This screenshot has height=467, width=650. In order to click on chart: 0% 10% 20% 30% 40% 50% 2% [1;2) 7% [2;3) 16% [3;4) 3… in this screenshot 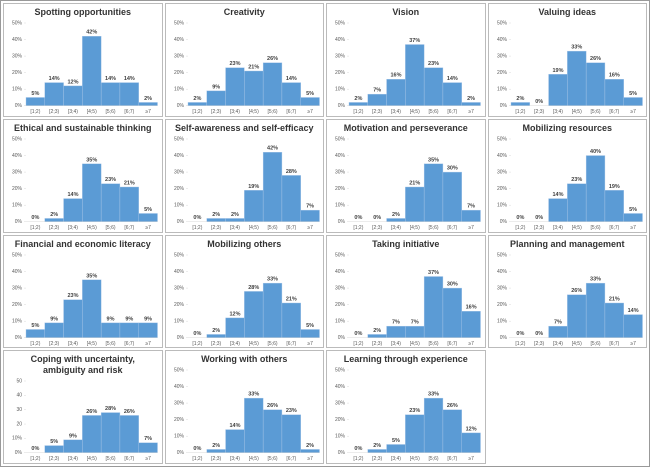, I will do `click(408, 67)`.